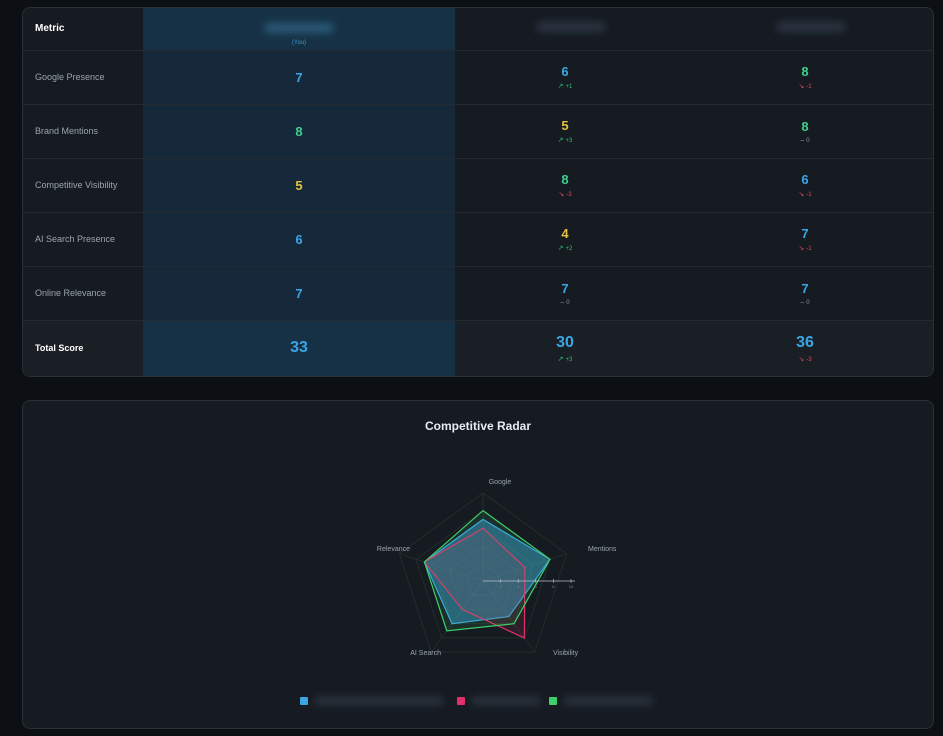 This screenshot has height=736, width=943. Describe the element at coordinates (500, 482) in the screenshot. I see `radar-axis-label: Google` at that location.